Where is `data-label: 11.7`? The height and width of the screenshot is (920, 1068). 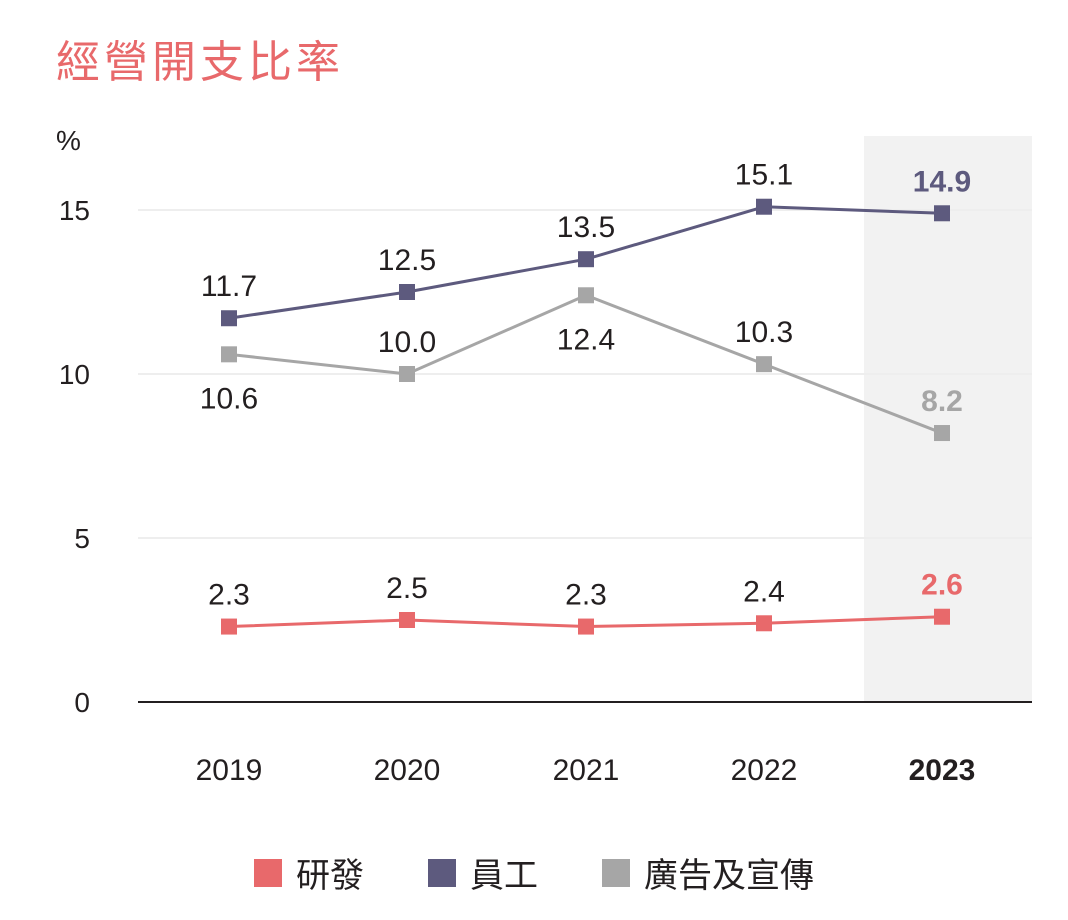
data-label: 11.7 is located at coordinates (229, 286).